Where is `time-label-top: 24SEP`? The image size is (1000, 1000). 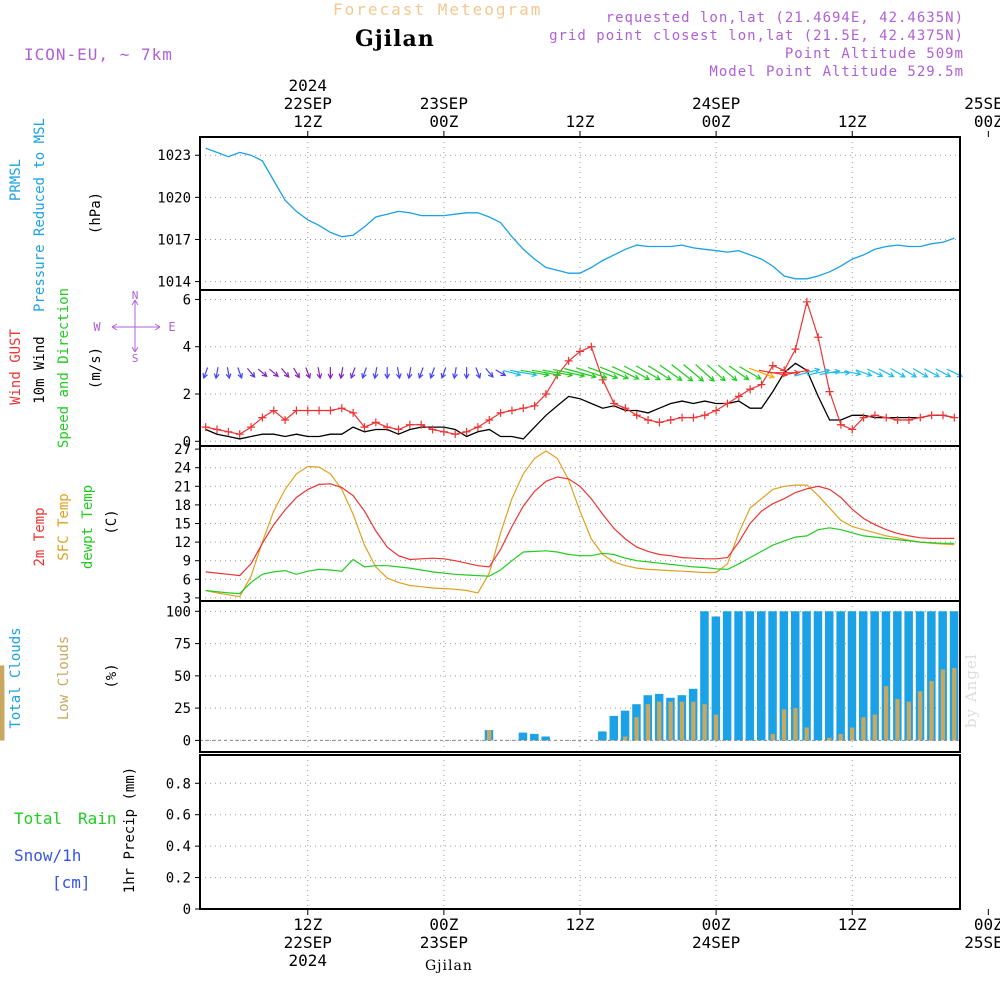
time-label-top: 24SEP is located at coordinates (716, 103).